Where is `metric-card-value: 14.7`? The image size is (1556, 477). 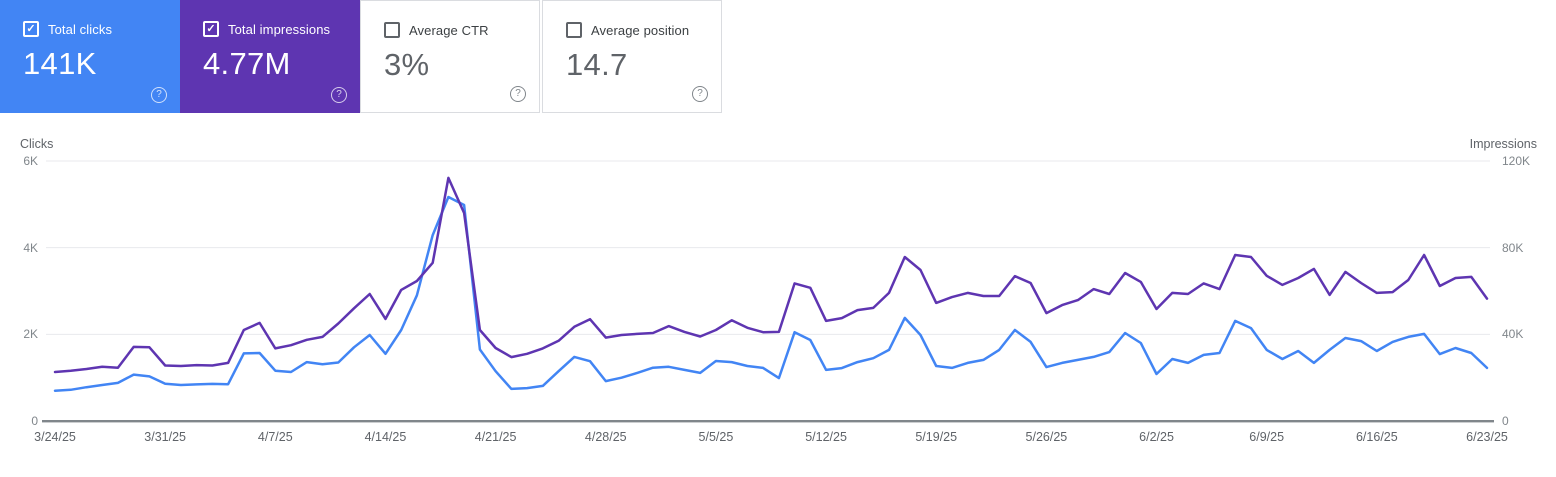
metric-card-value: 14.7 is located at coordinates (597, 64).